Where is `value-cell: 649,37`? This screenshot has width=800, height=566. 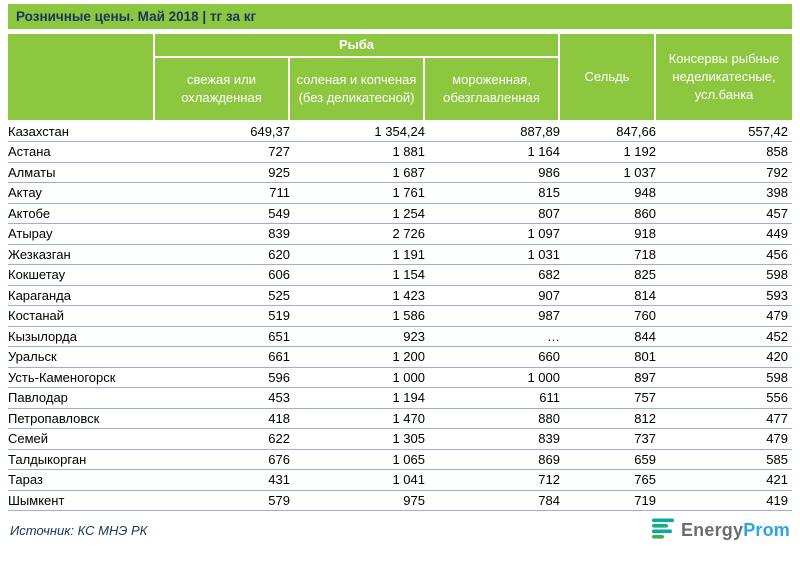 value-cell: 649,37 is located at coordinates (222, 131).